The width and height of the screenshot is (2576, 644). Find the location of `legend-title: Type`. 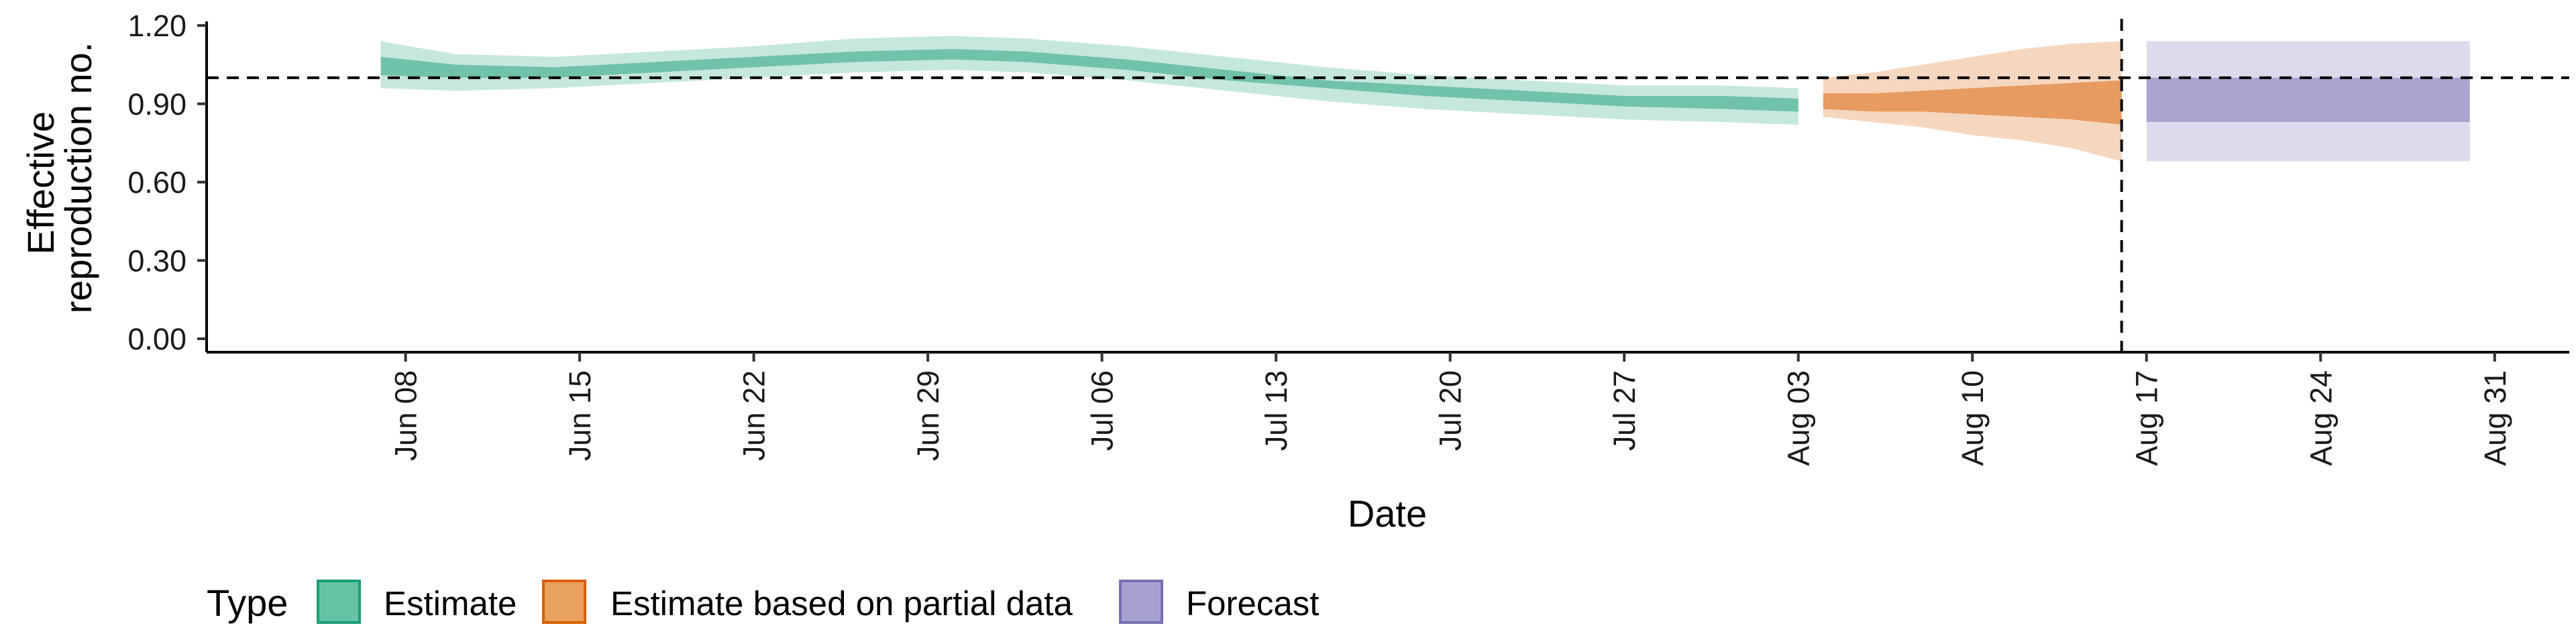

legend-title: Type is located at coordinates (247, 603).